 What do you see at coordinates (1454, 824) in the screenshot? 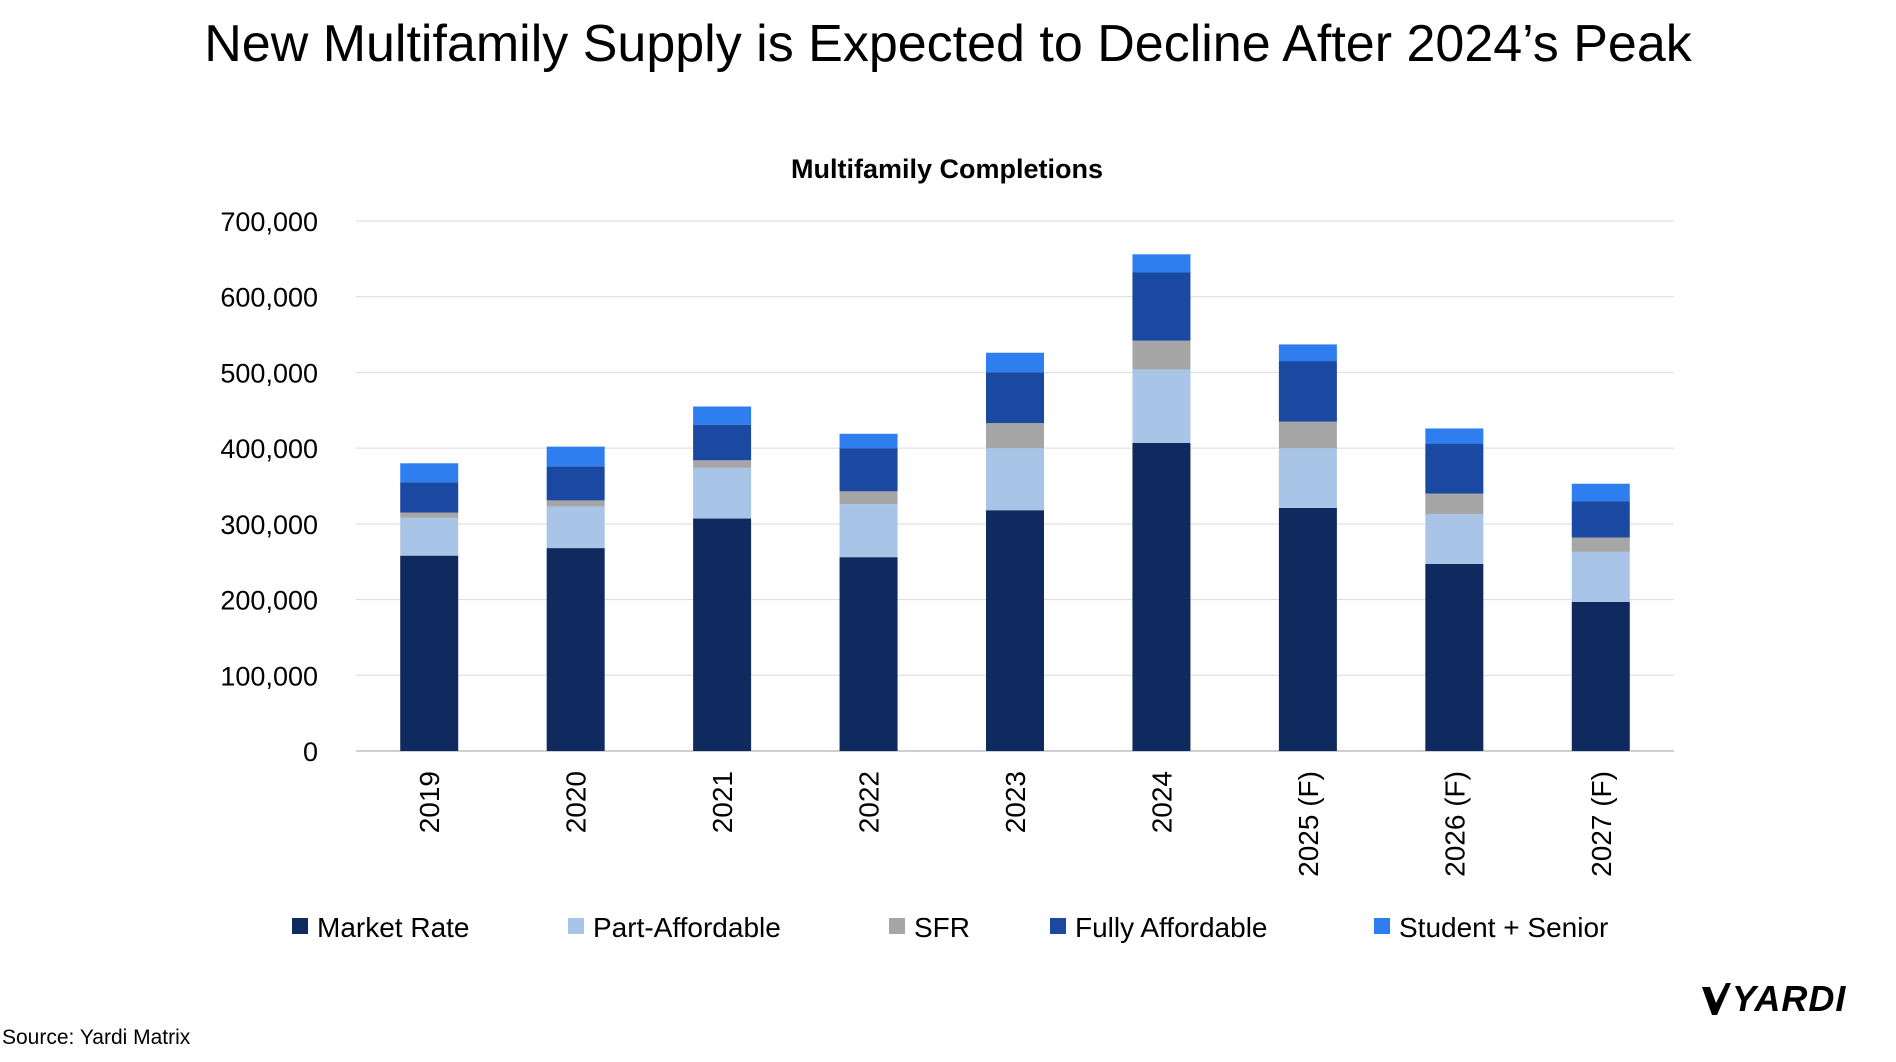
I see `x-tick-label: 2026 (F)` at bounding box center [1454, 824].